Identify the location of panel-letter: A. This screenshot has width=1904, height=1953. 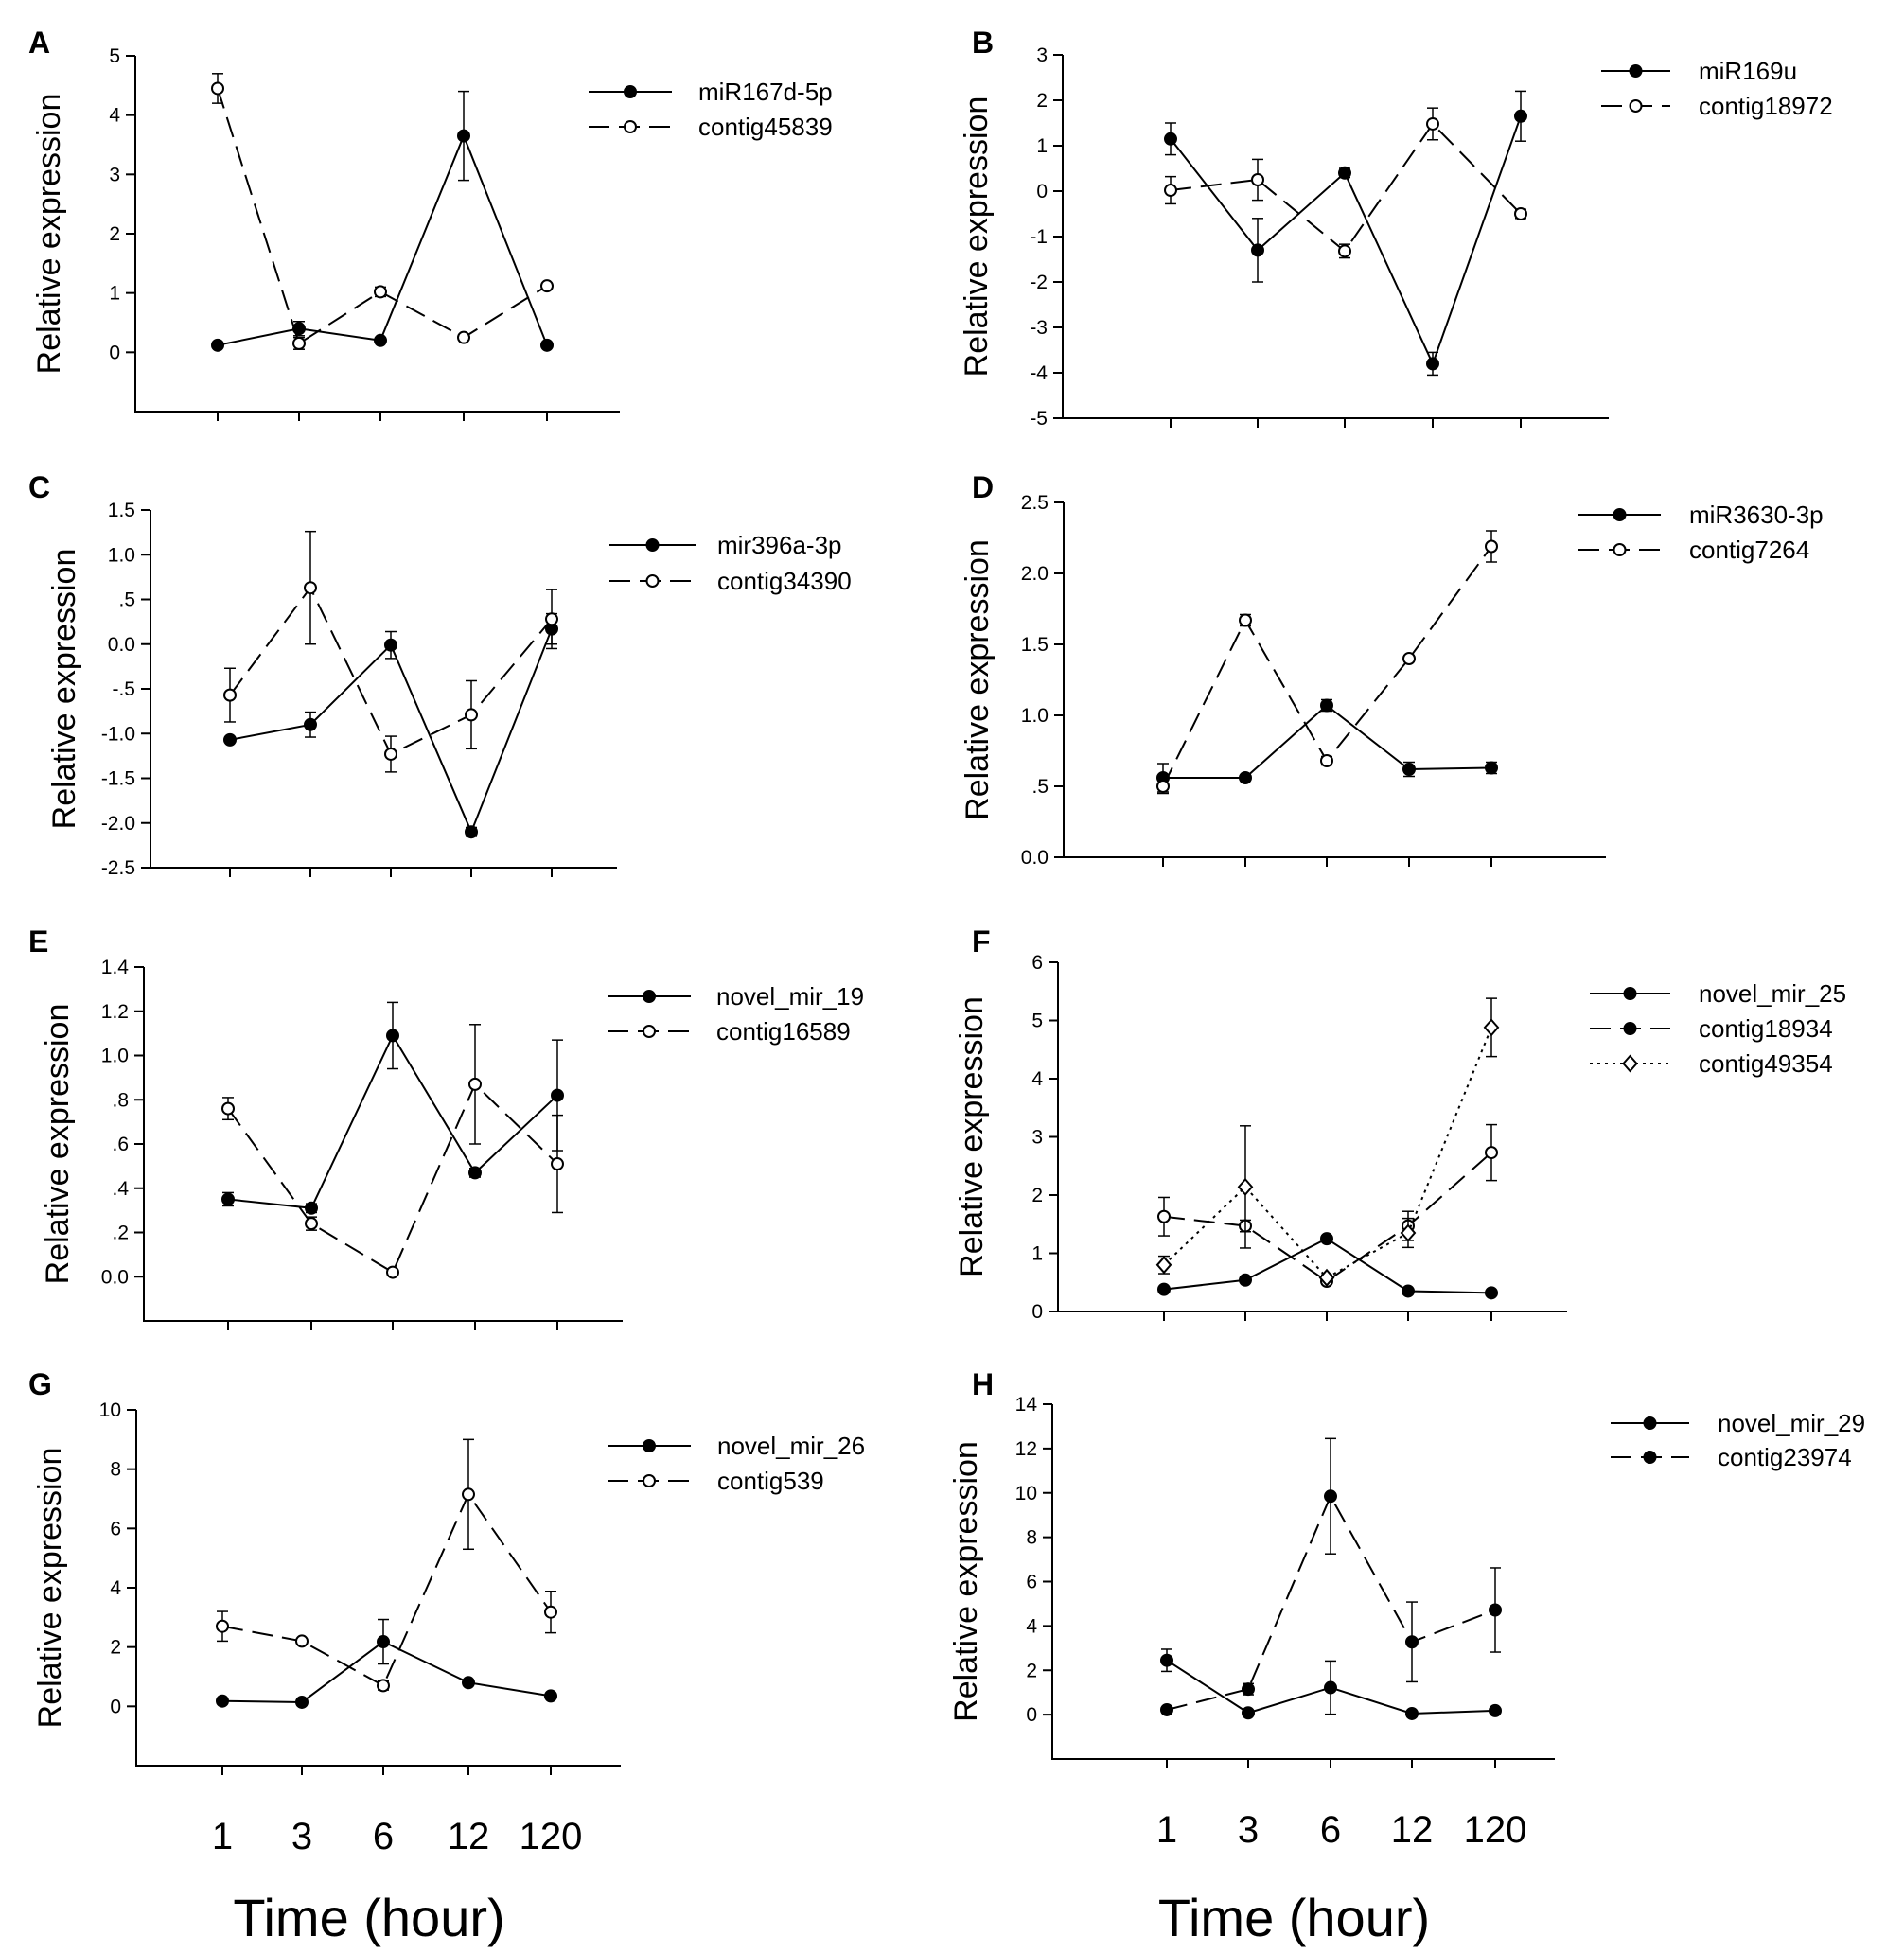
(39, 43).